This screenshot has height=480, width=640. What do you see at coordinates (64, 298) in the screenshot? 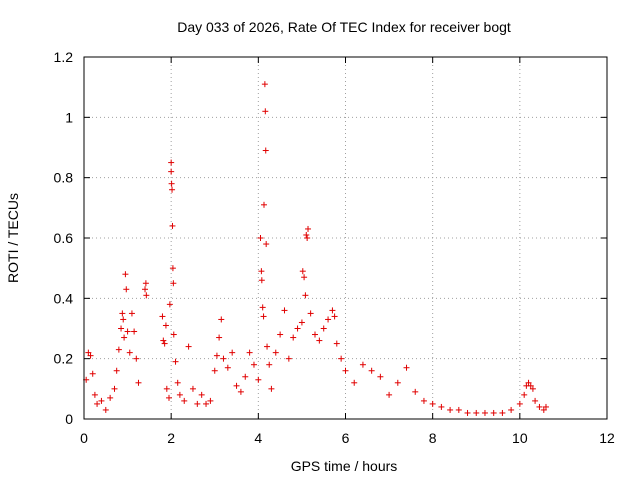
I see `y-tick-label: 0.4` at bounding box center [64, 298].